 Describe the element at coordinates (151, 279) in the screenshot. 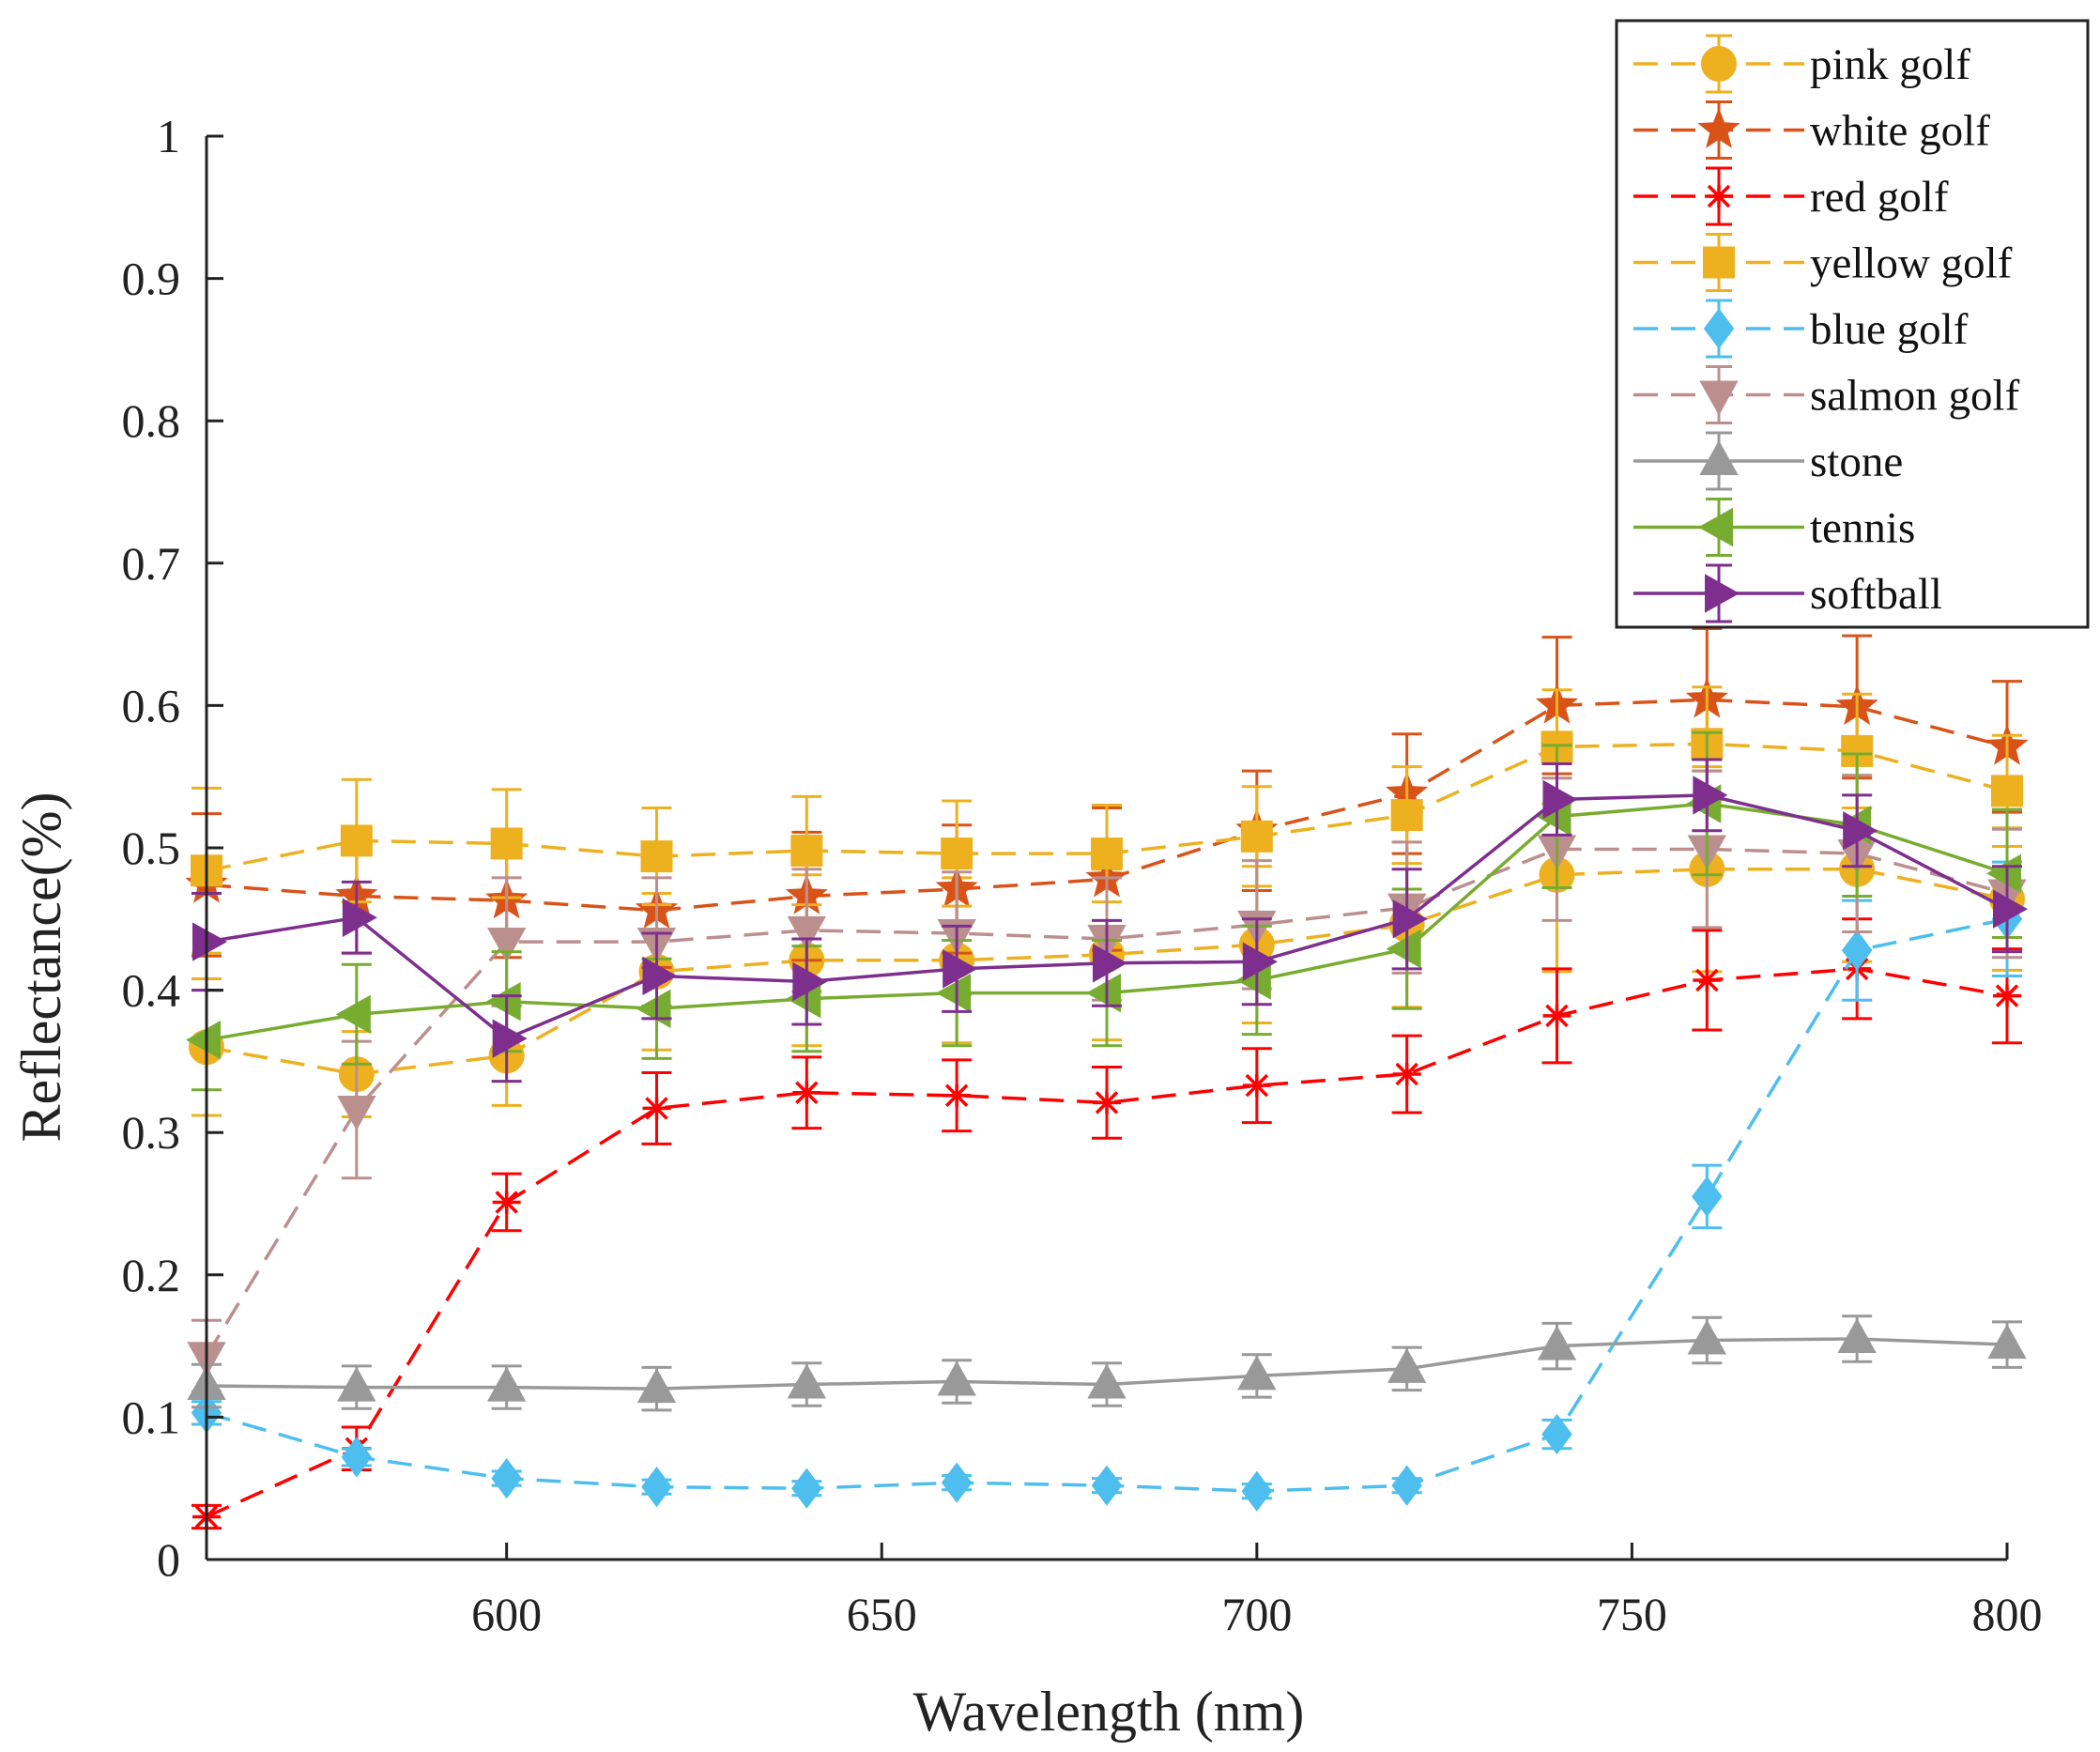

I see `y-tick-label: 0.9` at that location.